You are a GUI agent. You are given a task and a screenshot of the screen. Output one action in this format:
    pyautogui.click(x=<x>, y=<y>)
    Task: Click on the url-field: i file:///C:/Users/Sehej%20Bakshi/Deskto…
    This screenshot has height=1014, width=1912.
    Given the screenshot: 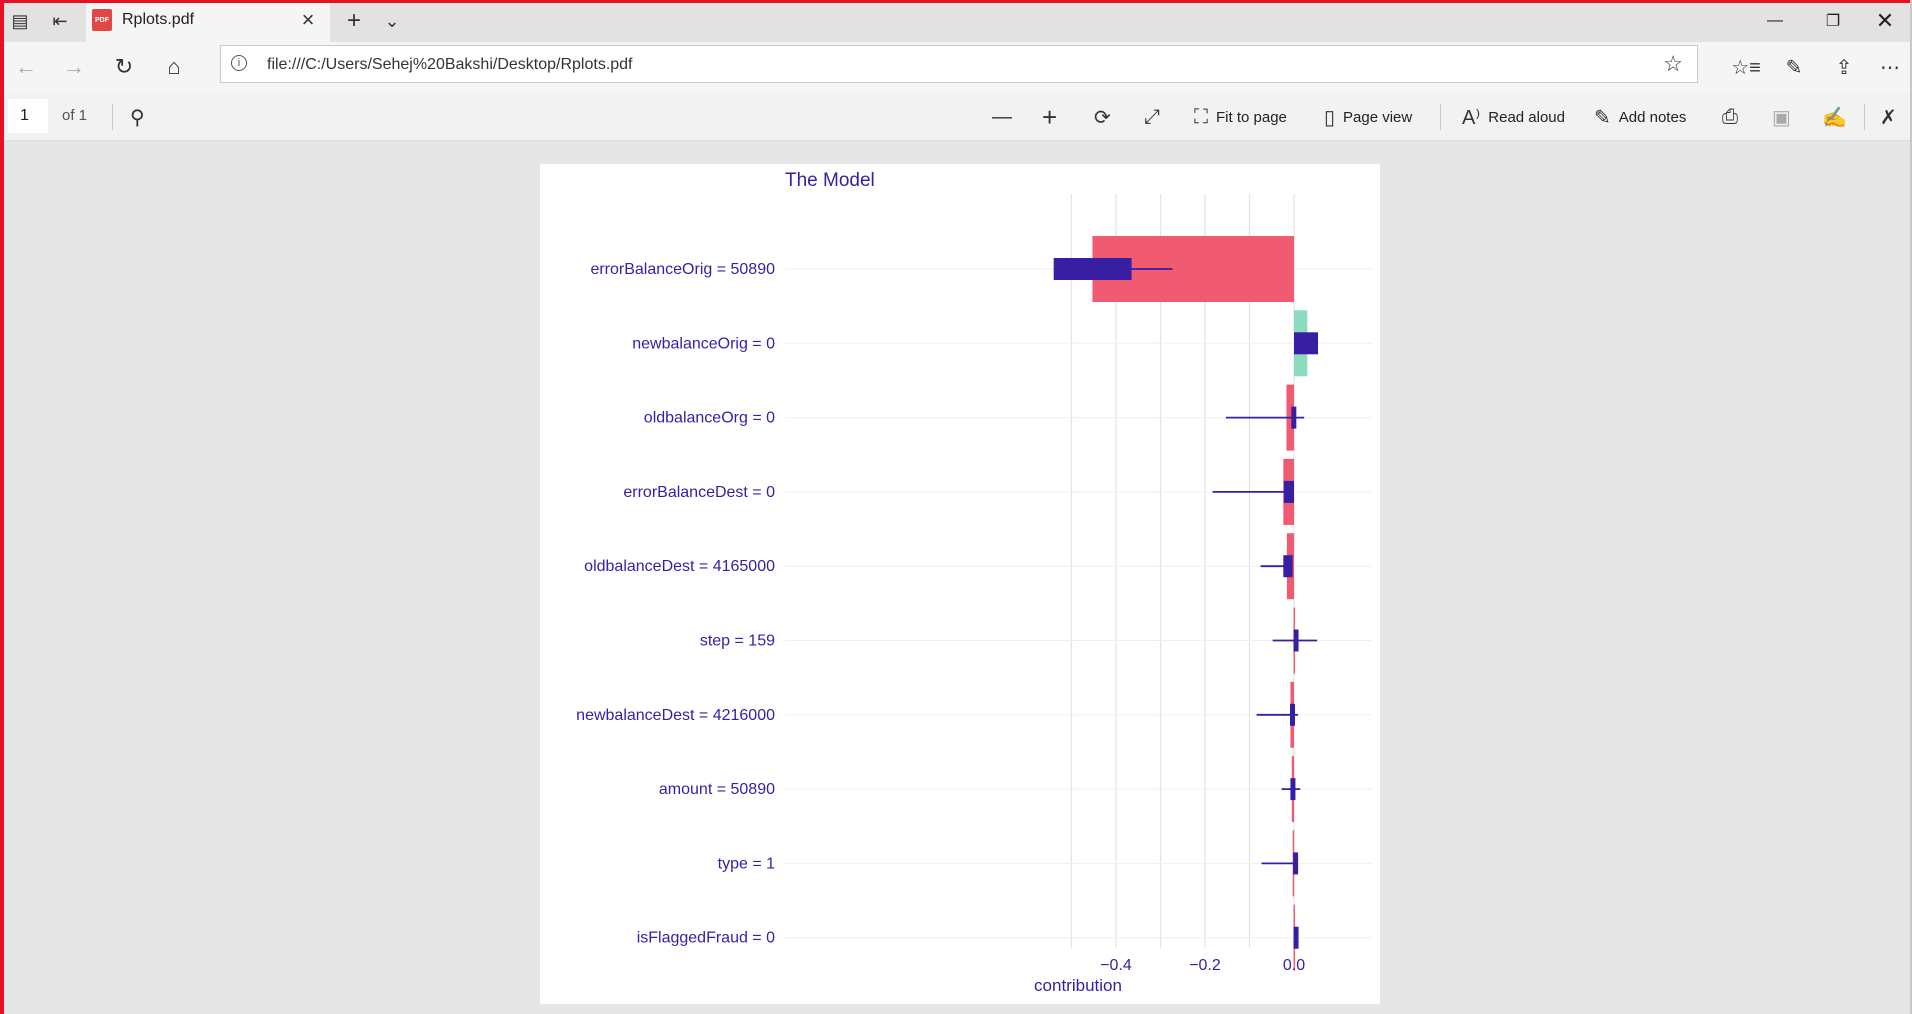 What is the action you would take?
    pyautogui.click(x=959, y=64)
    